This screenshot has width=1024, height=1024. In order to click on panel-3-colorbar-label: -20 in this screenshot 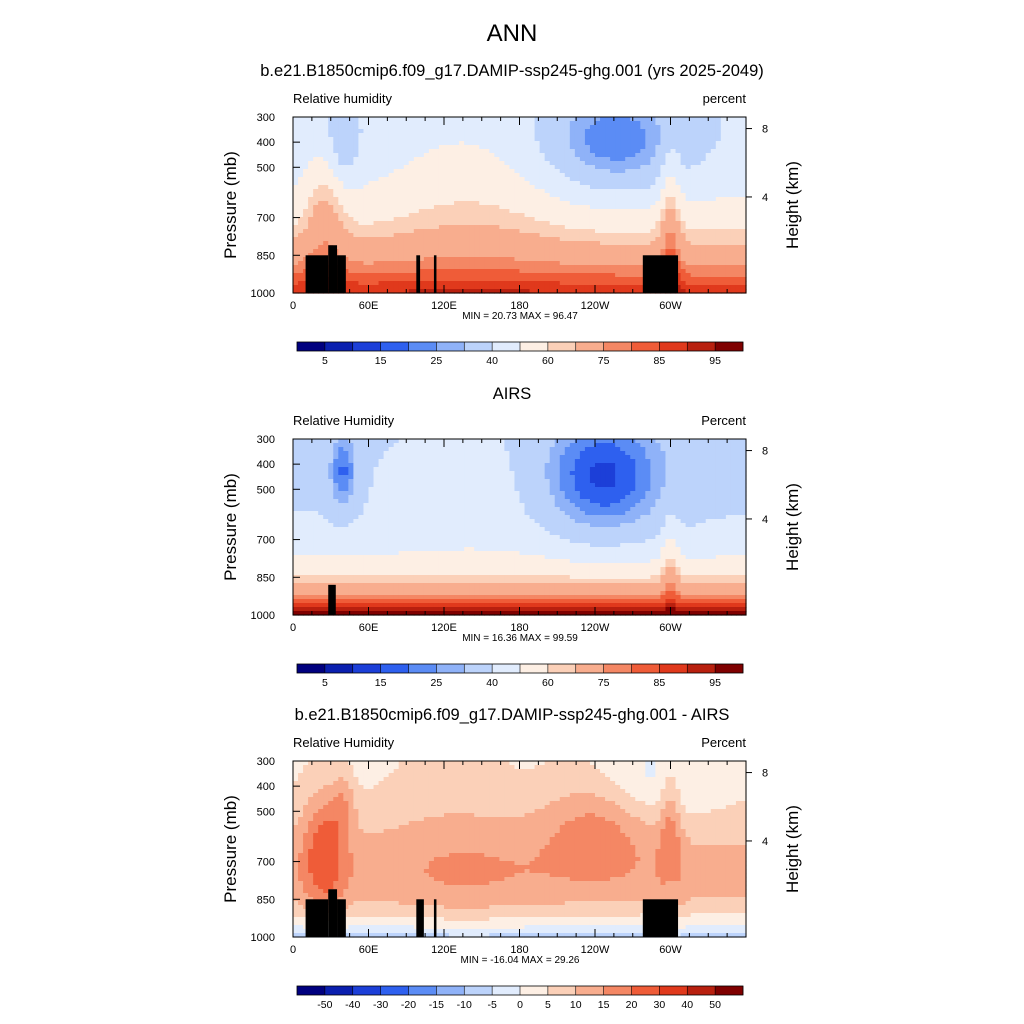, I will do `click(408, 1005)`.